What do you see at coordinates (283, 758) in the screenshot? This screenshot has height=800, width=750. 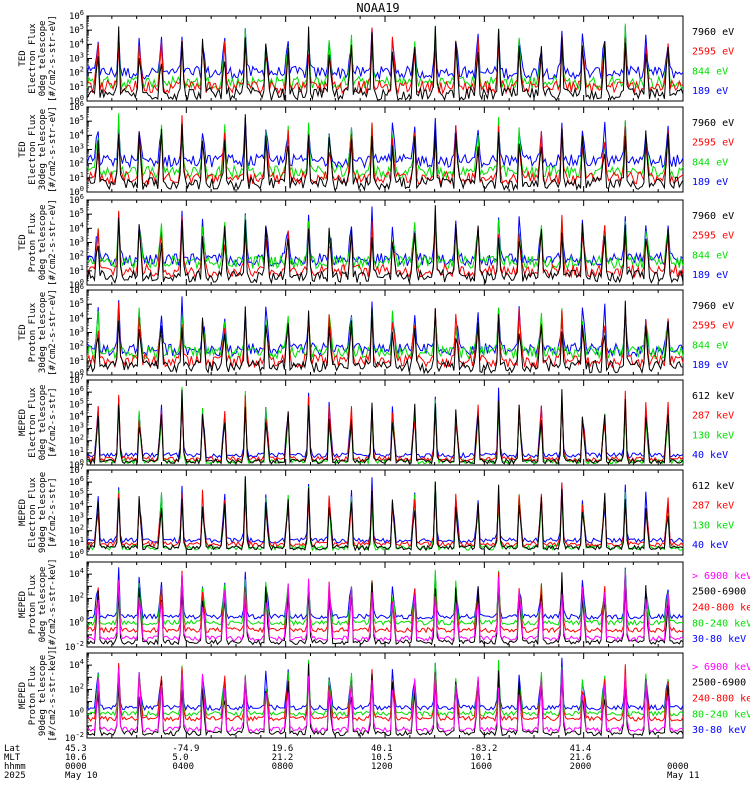 I see `ephemeris-value: 21.2` at bounding box center [283, 758].